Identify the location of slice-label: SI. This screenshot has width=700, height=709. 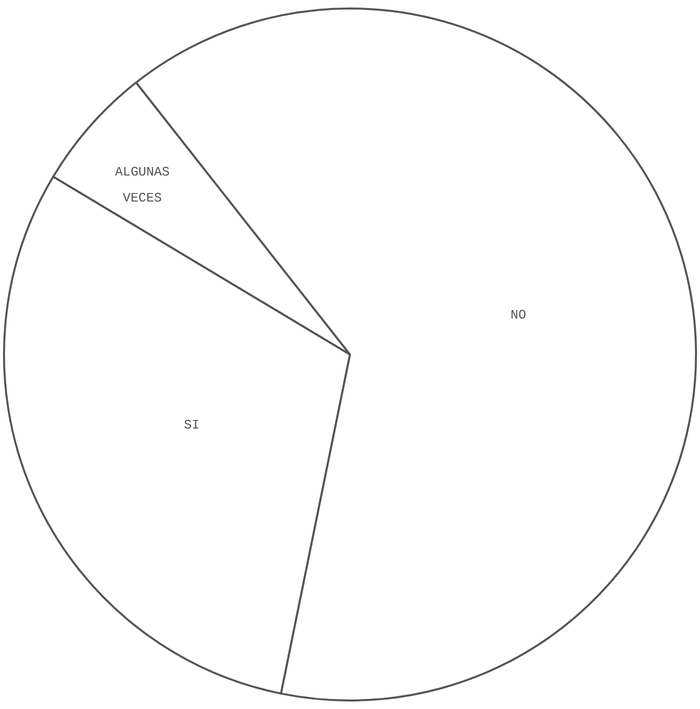
(192, 424).